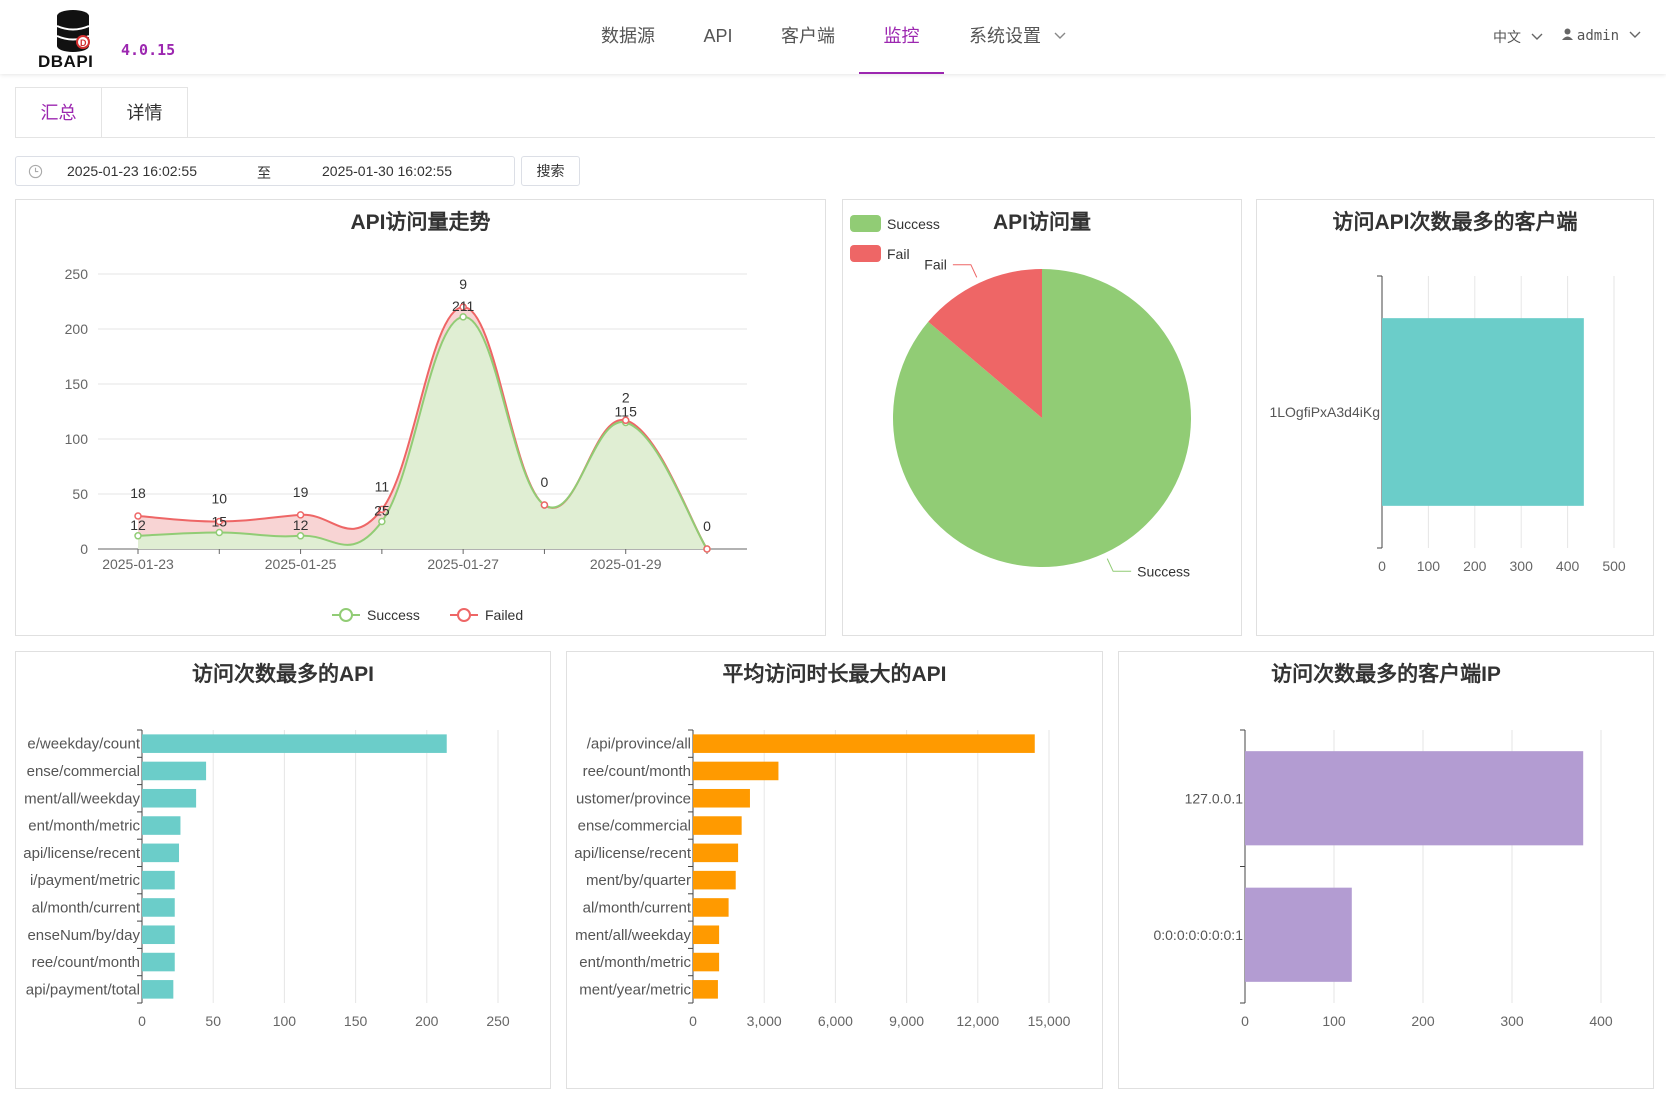 This screenshot has height=1111, width=1666. Describe the element at coordinates (898, 254) in the screenshot. I see `legend-label: Fail` at that location.